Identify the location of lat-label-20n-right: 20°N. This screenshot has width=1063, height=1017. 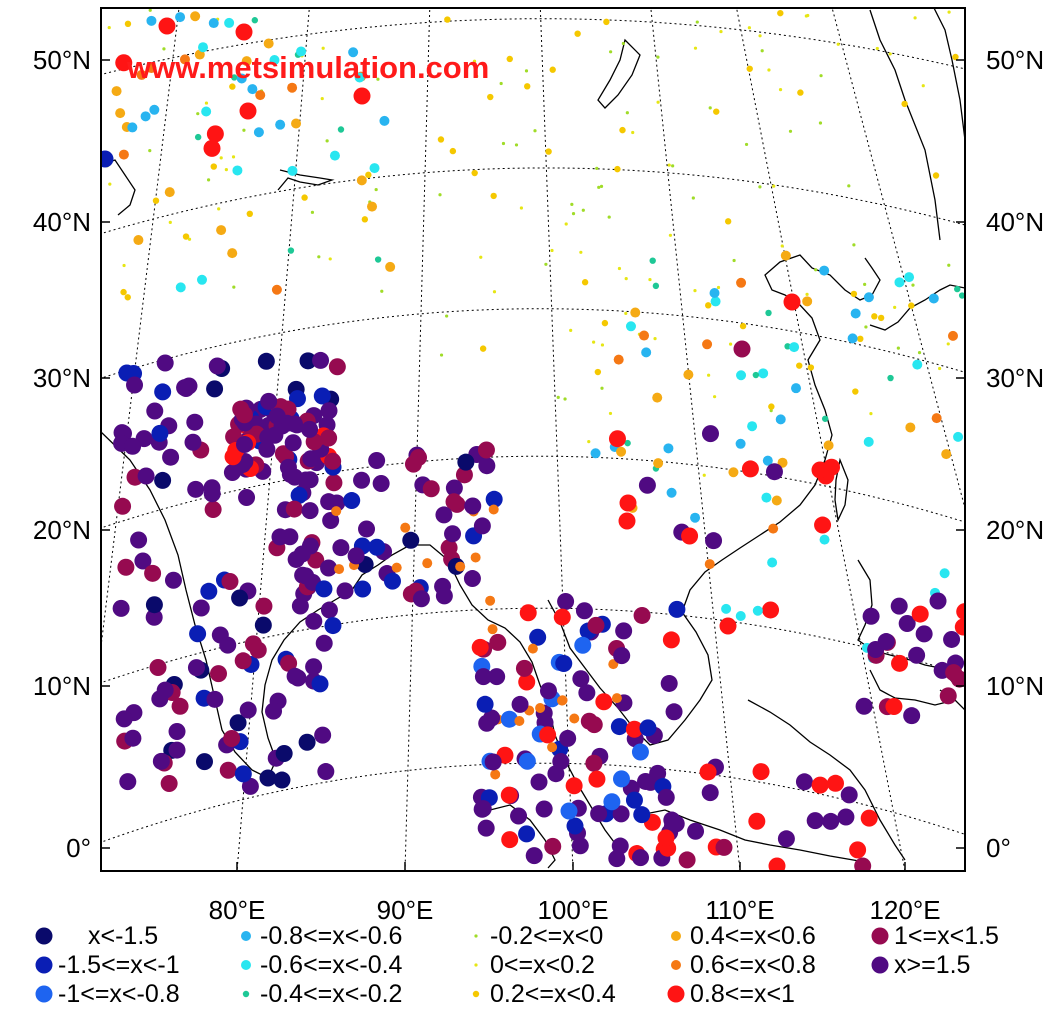
(1015, 530).